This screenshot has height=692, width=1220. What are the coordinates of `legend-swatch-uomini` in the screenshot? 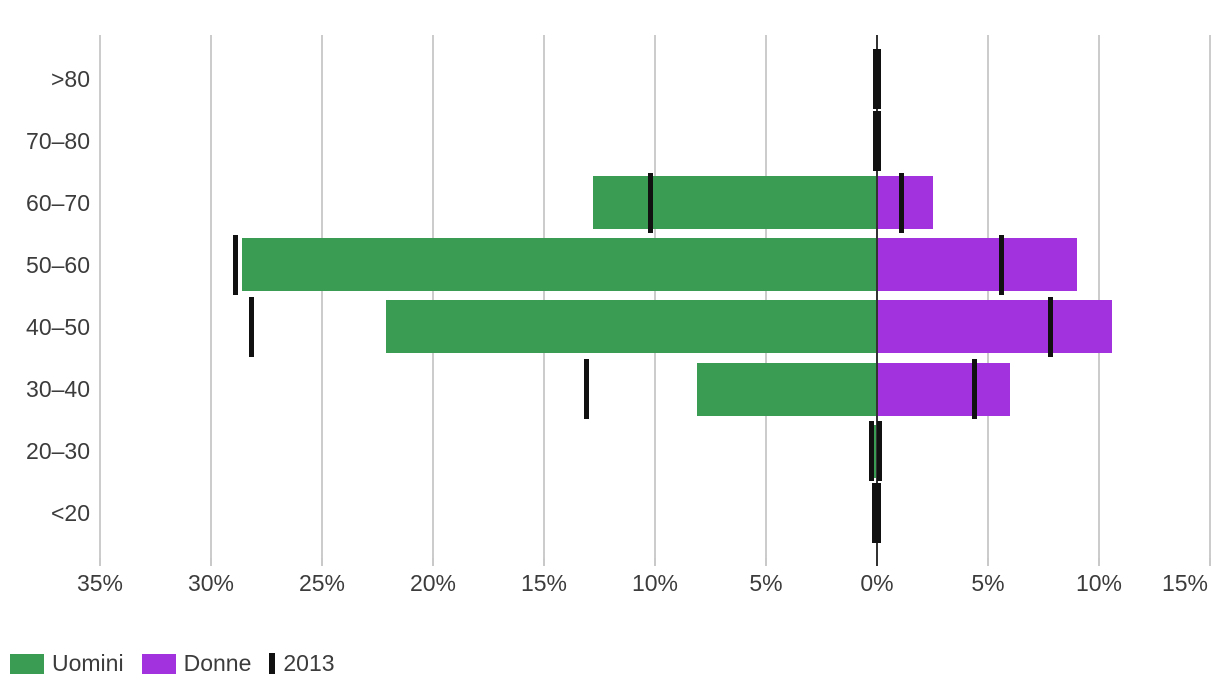 It's located at (27, 663).